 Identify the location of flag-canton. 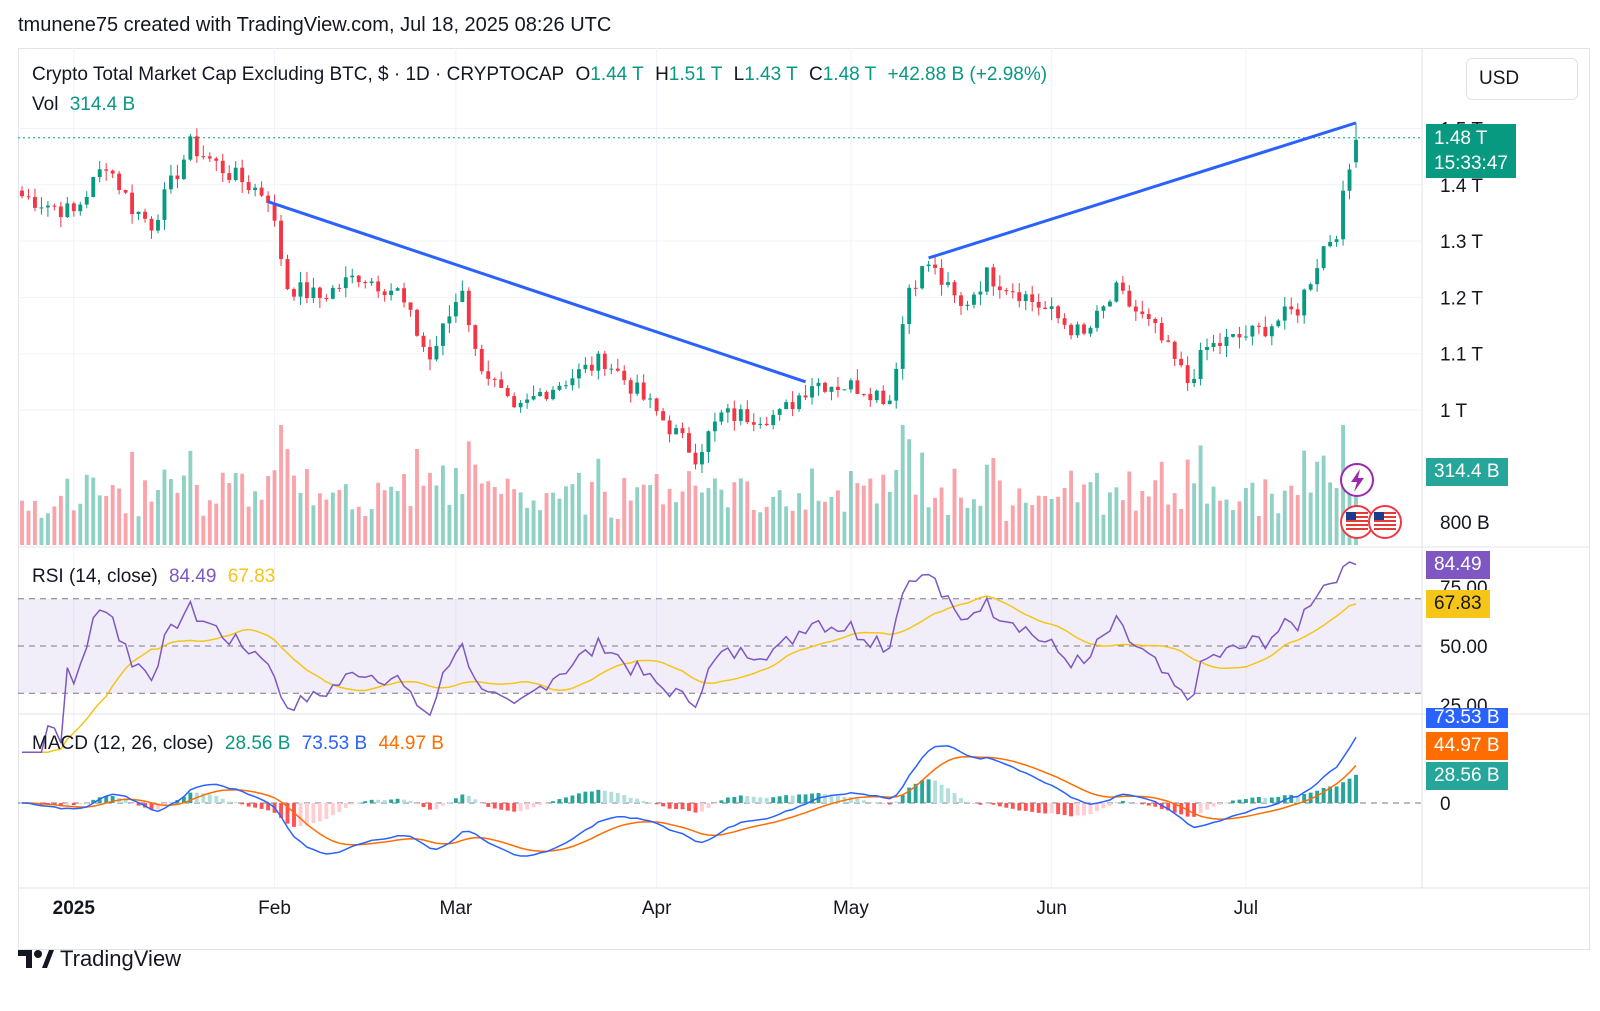
(1351, 516).